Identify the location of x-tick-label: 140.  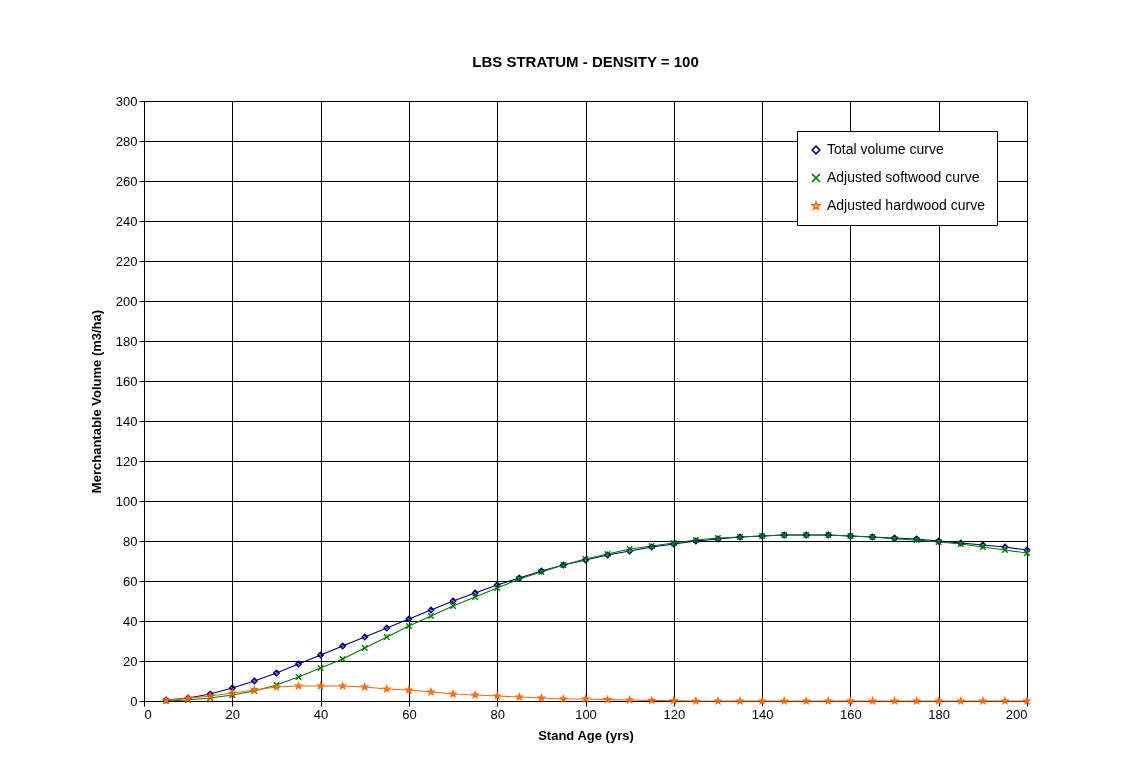
(762, 714).